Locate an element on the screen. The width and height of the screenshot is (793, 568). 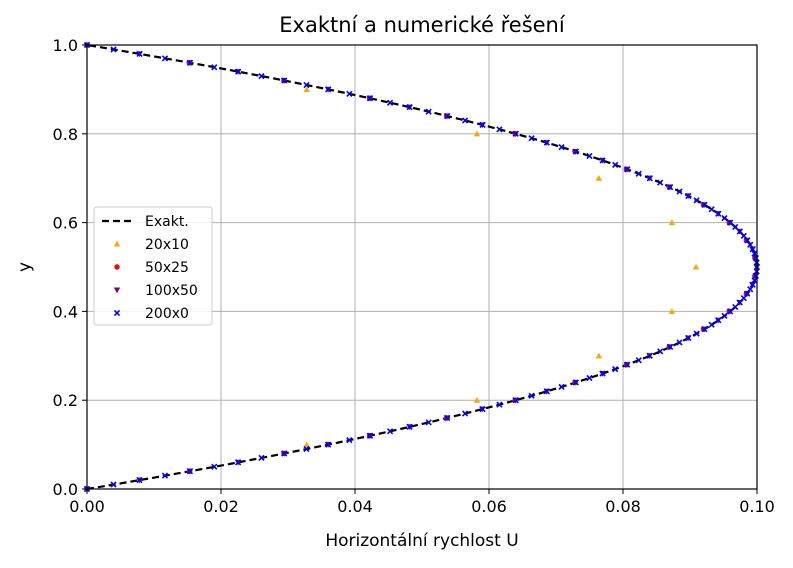
y-tick-label: 0.2 is located at coordinates (65, 400).